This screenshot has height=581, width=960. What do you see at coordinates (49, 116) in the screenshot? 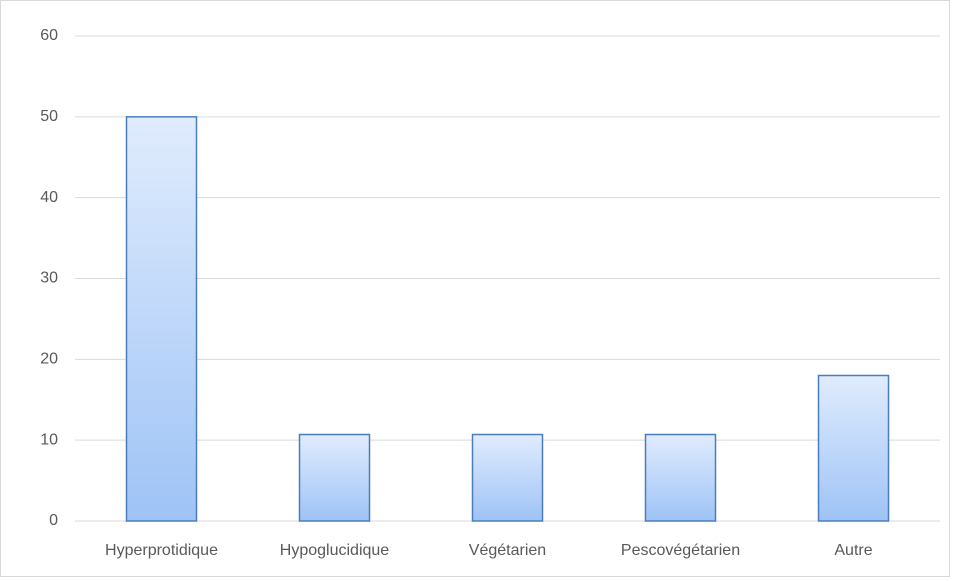
I see `y-tick-label: 50` at bounding box center [49, 116].